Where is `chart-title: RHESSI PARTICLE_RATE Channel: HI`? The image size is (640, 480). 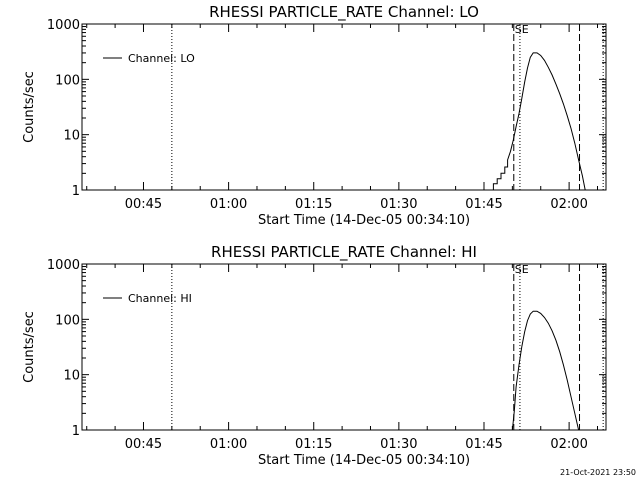 chart-title: RHESSI PARTICLE_RATE Channel: HI is located at coordinates (344, 252).